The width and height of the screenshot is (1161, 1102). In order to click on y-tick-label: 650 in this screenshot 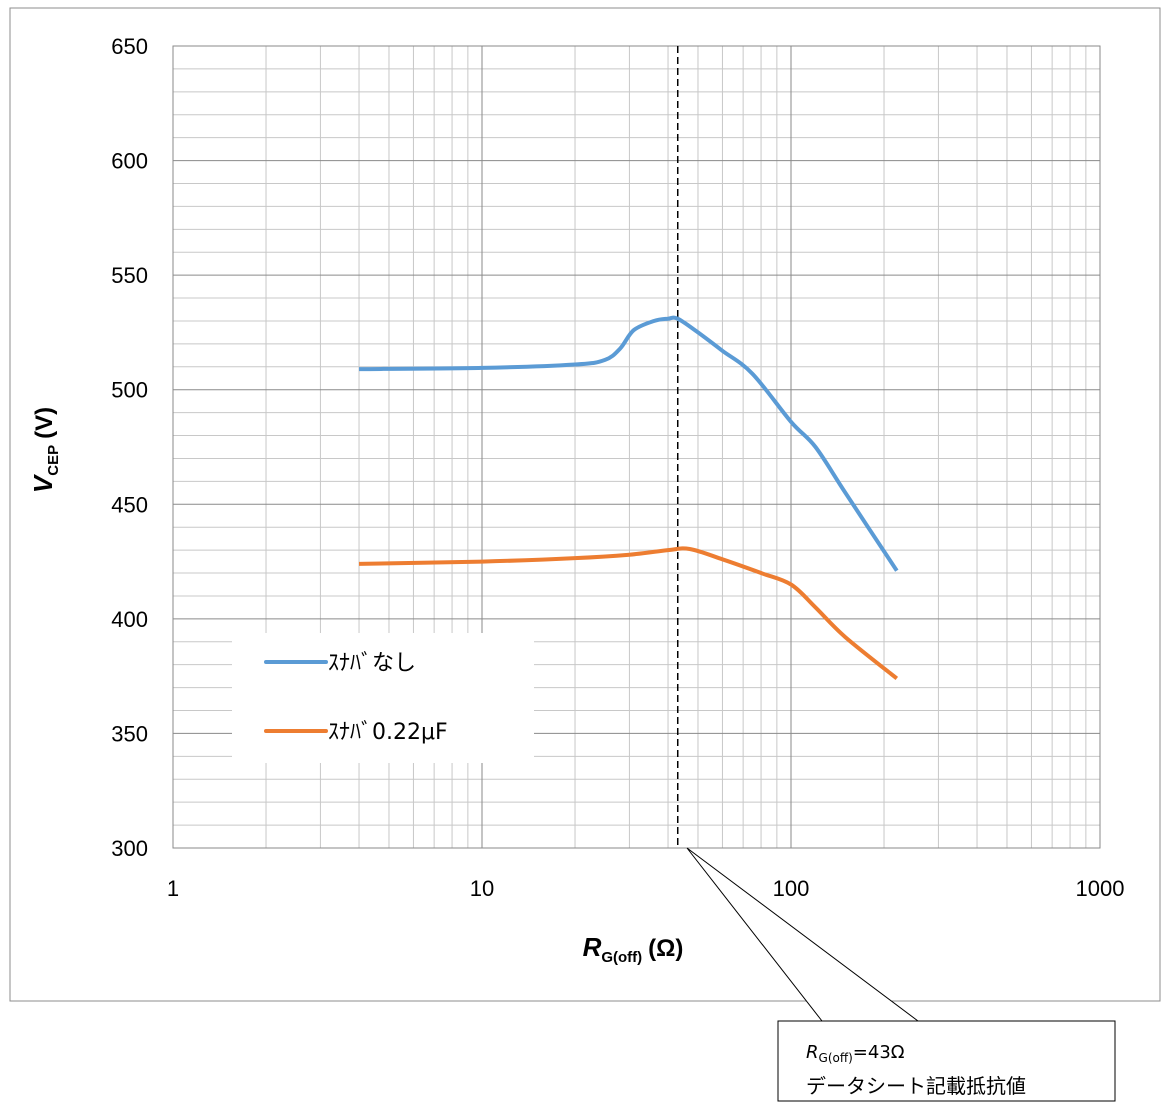, I will do `click(129, 46)`.